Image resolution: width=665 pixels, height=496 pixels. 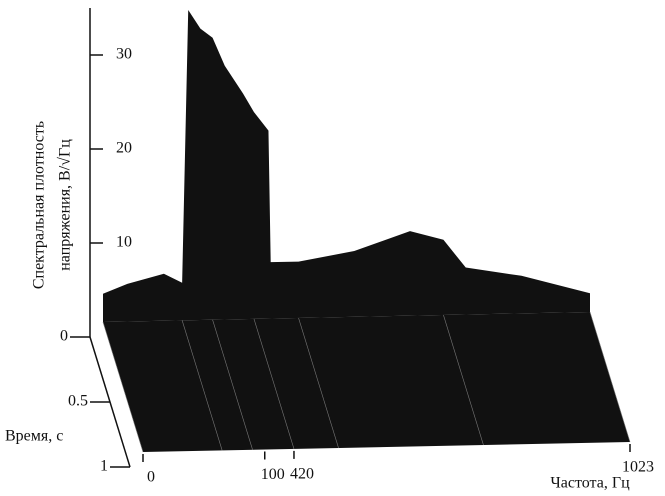 What do you see at coordinates (638, 467) in the screenshot?
I see `x-tick-label: 1023` at bounding box center [638, 467].